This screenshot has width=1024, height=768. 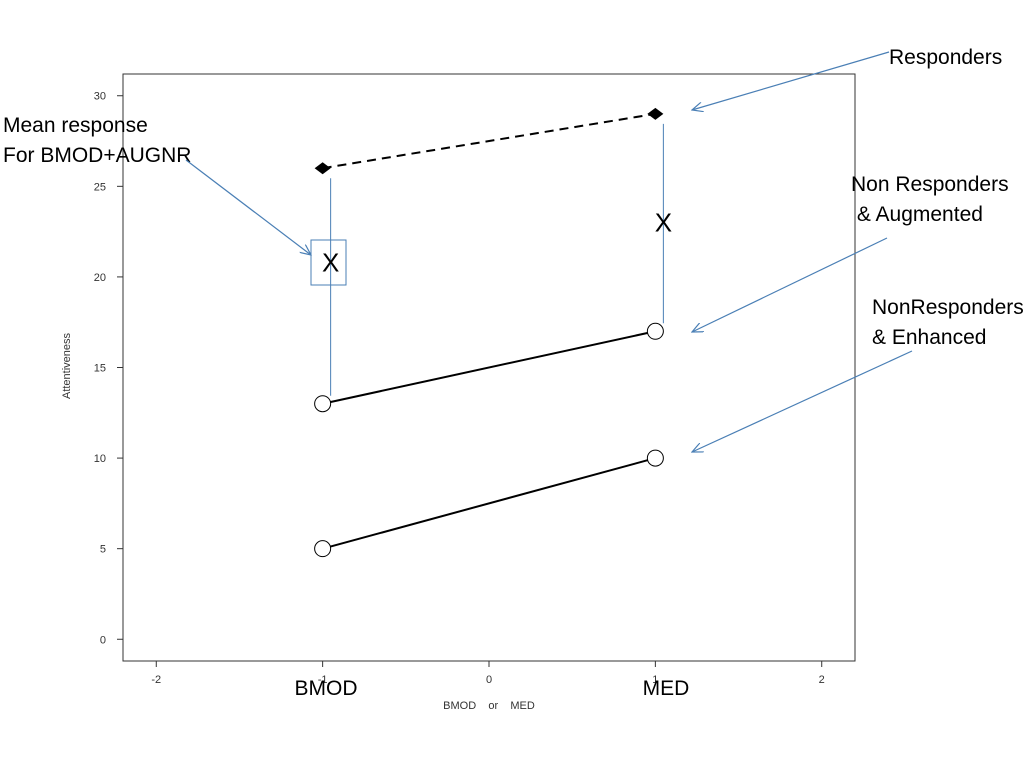 I want to click on x-tick-label: -2, so click(x=156, y=680).